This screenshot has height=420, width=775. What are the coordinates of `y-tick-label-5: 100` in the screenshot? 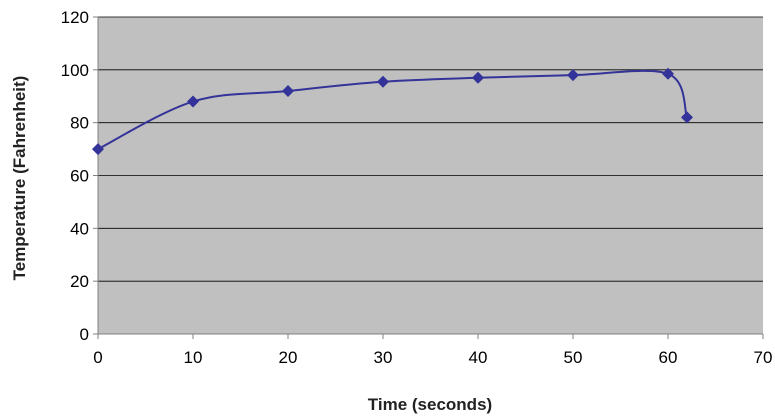 It's located at (75, 70).